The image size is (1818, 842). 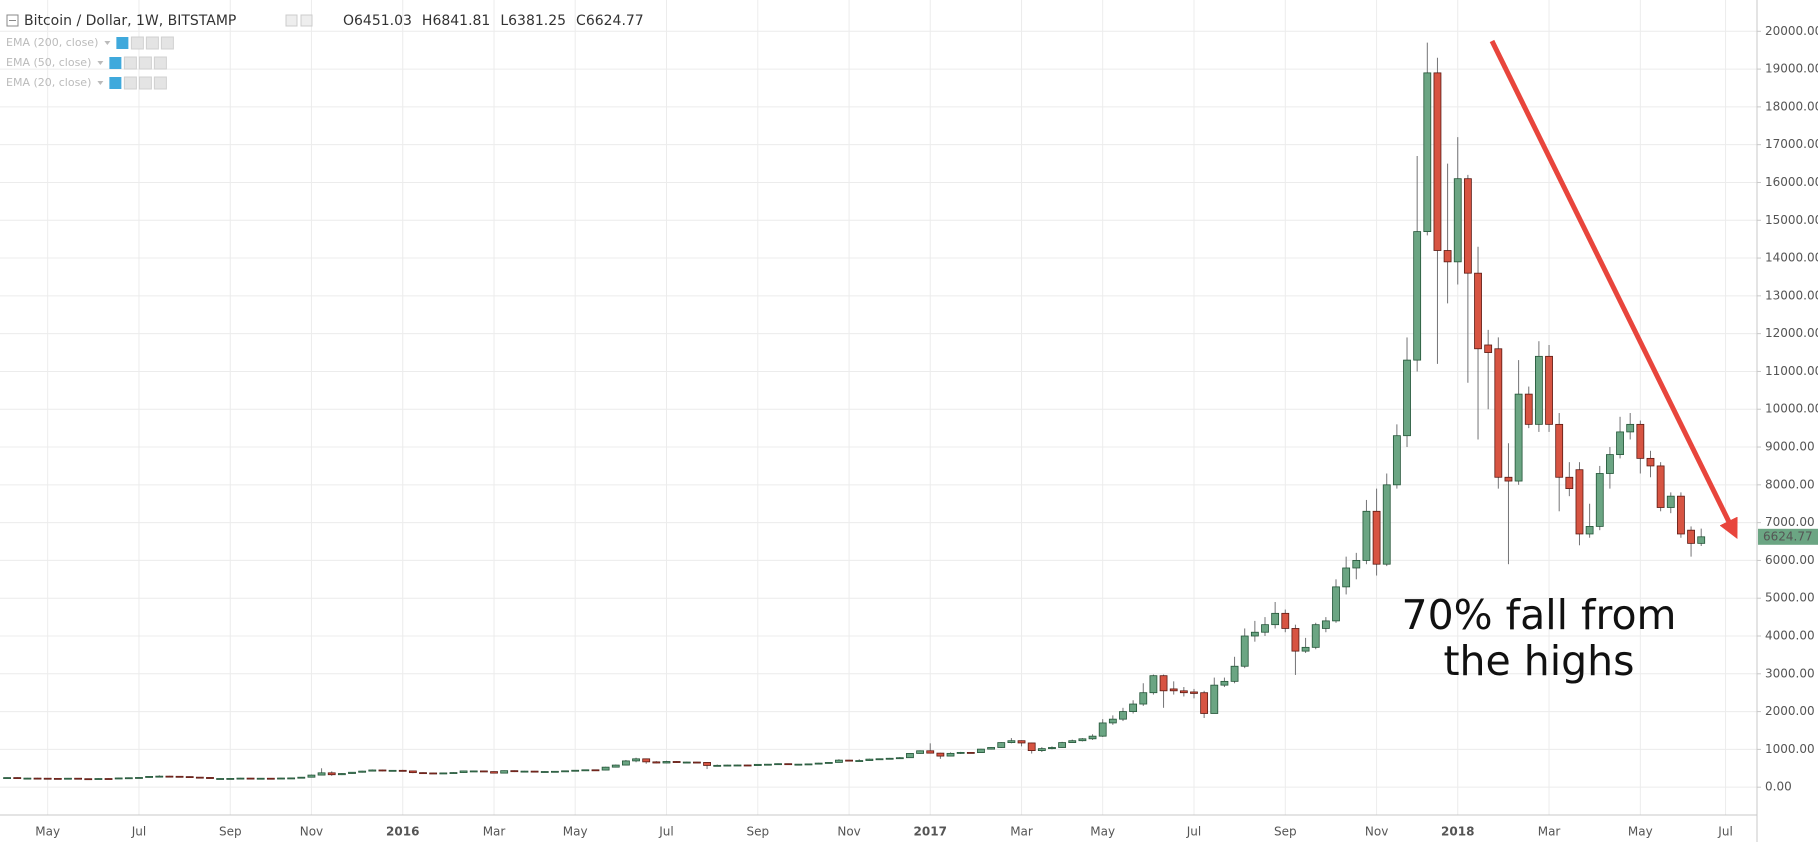 What do you see at coordinates (1791, 371) in the screenshot?
I see `y-tick-label: 11000.00` at bounding box center [1791, 371].